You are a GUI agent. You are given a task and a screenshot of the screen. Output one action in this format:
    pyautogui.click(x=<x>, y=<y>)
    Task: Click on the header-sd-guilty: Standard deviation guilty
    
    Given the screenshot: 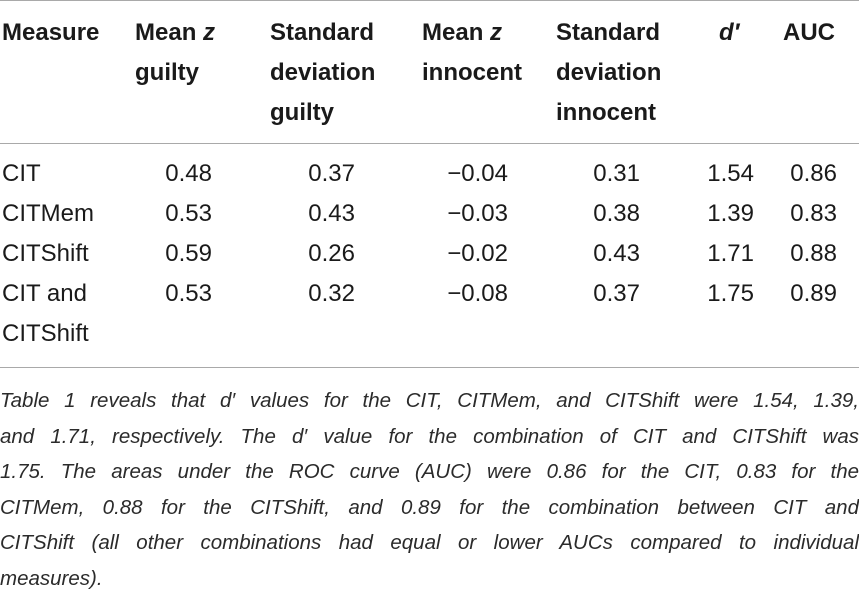 What is the action you would take?
    pyautogui.click(x=323, y=72)
    